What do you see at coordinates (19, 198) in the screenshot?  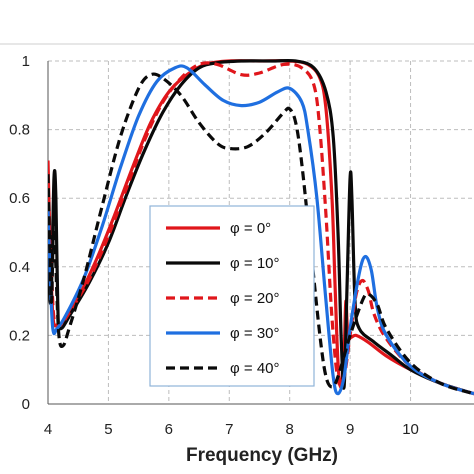 I see `y-tick-label: 0.6` at bounding box center [19, 198].